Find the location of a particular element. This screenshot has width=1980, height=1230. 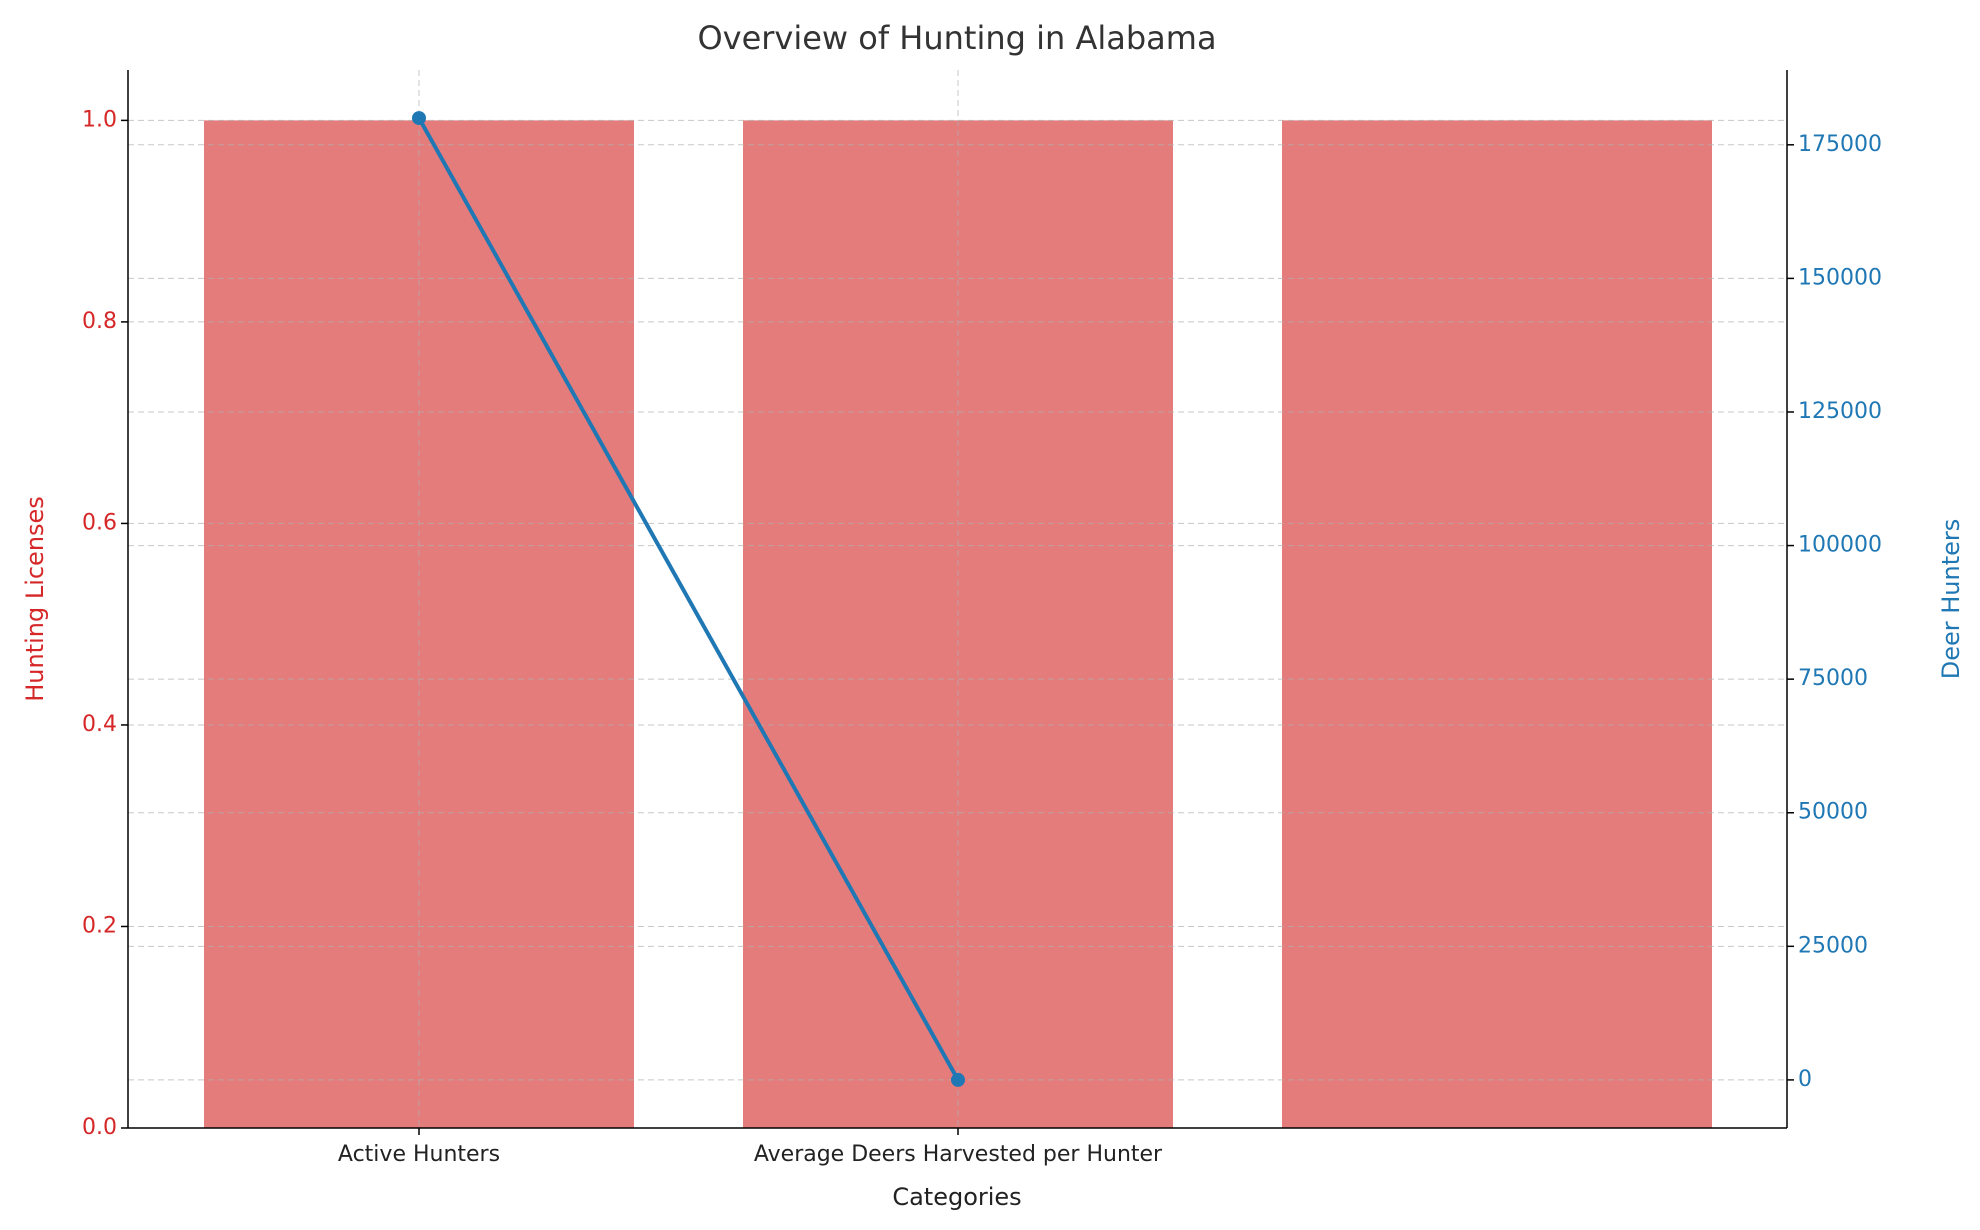

y2-axis-label: Deer Hunters is located at coordinates (1951, 599).